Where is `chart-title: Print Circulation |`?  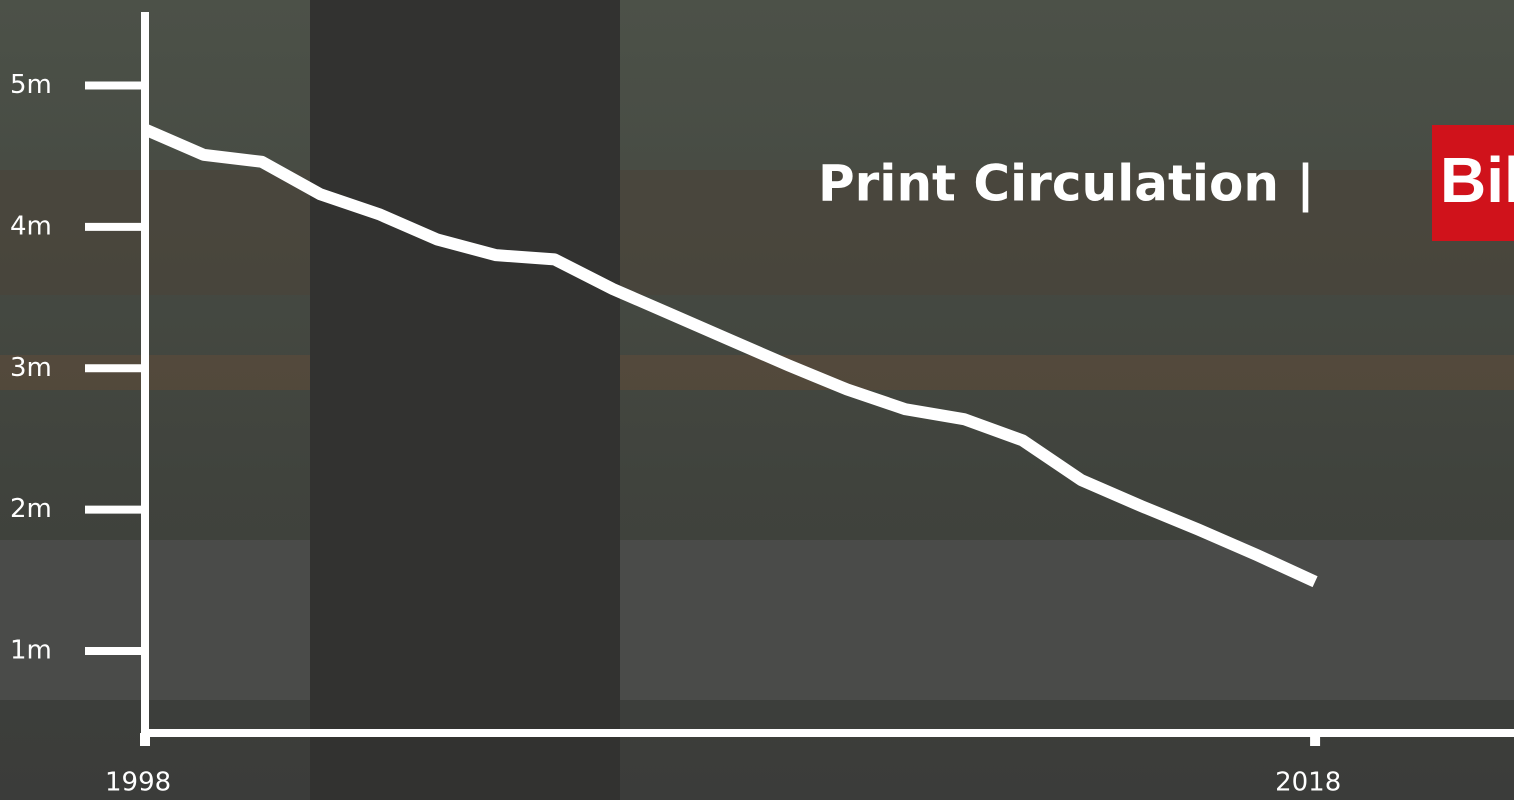 chart-title: Print Circulation | is located at coordinates (1066, 184).